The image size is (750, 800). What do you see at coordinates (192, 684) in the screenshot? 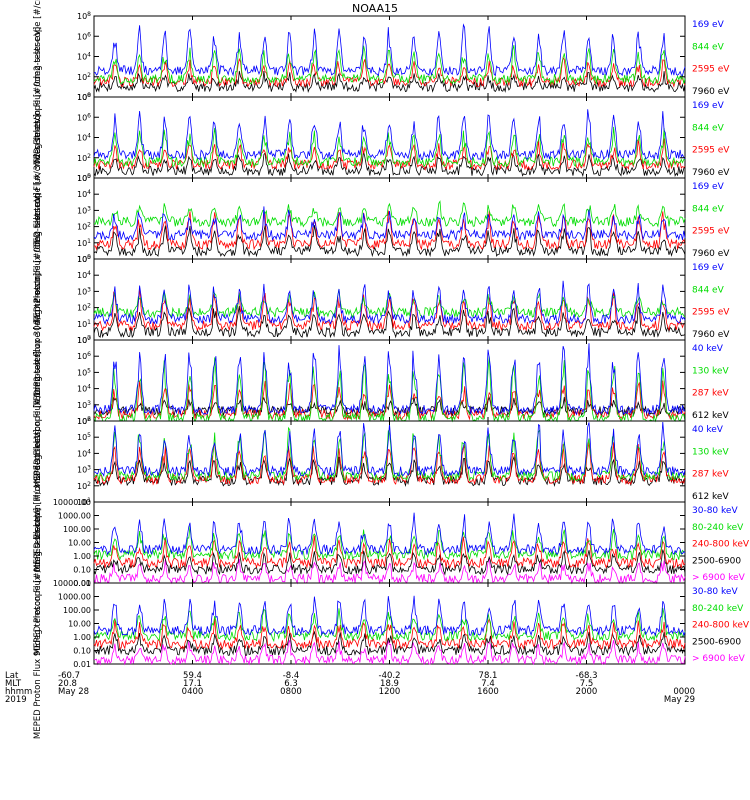
I see `footer-cell: 17.1` at bounding box center [192, 684].